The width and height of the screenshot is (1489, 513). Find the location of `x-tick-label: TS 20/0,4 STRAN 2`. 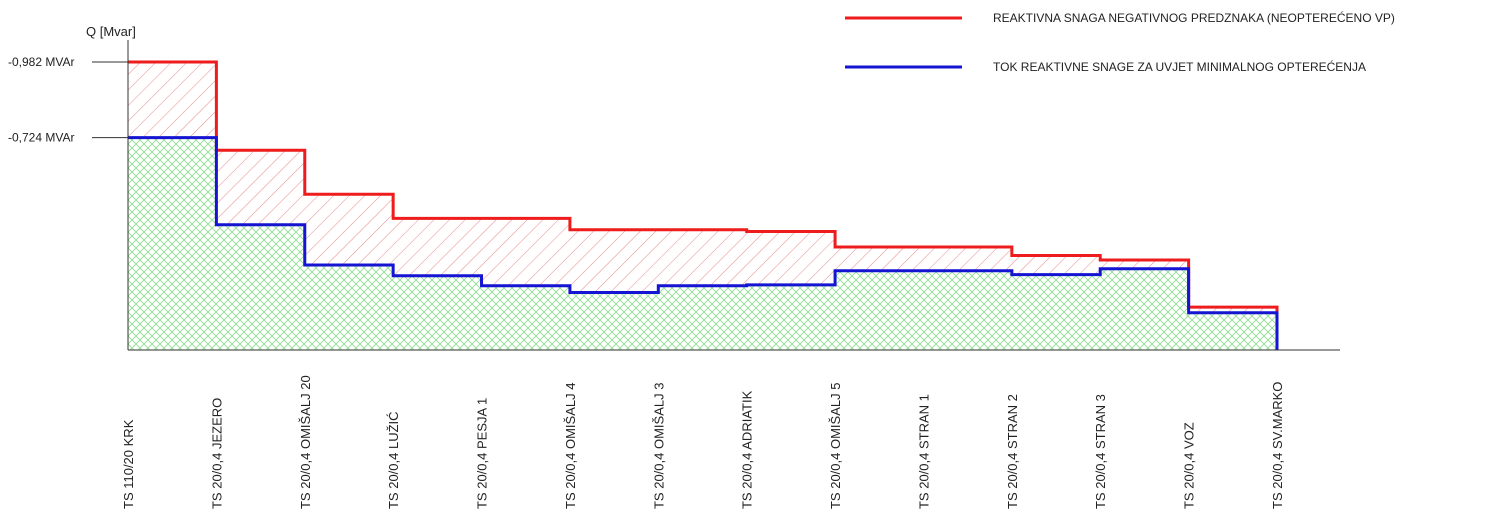

x-tick-label: TS 20/0,4 STRAN 2 is located at coordinates (1012, 451).